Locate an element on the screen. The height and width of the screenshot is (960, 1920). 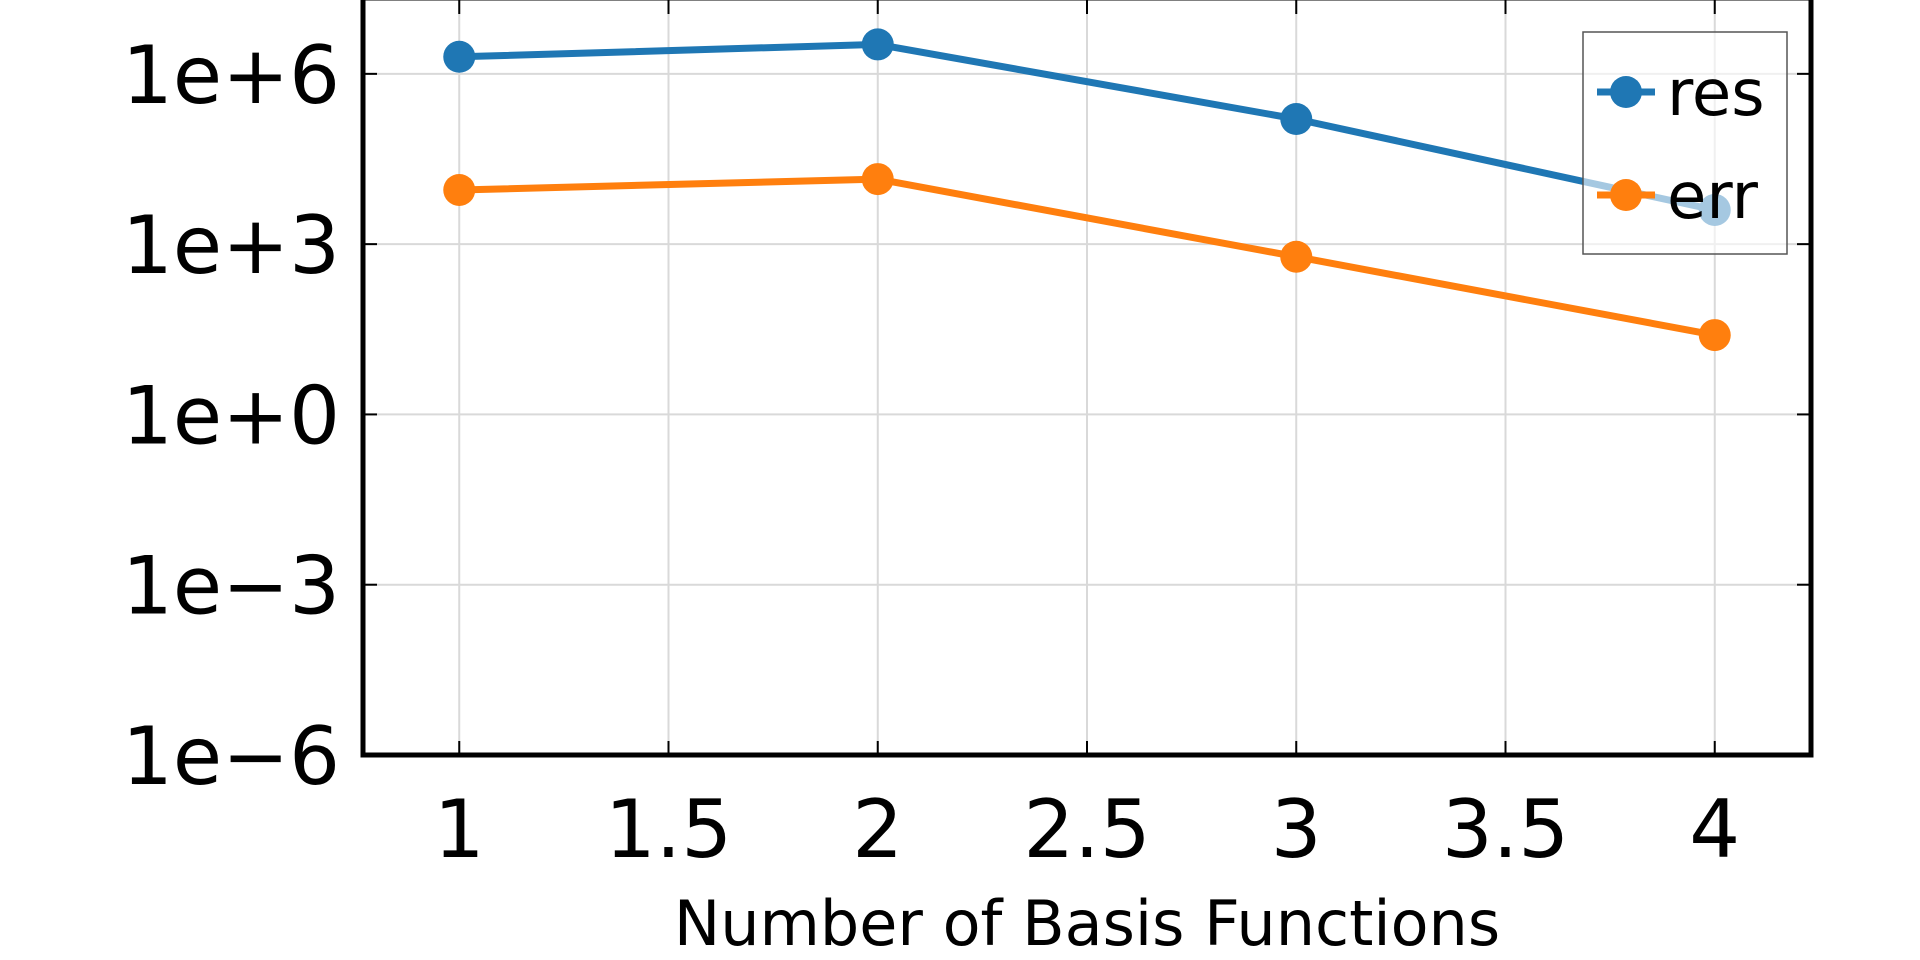
legend-entry-res: res is located at coordinates (1681, 94).